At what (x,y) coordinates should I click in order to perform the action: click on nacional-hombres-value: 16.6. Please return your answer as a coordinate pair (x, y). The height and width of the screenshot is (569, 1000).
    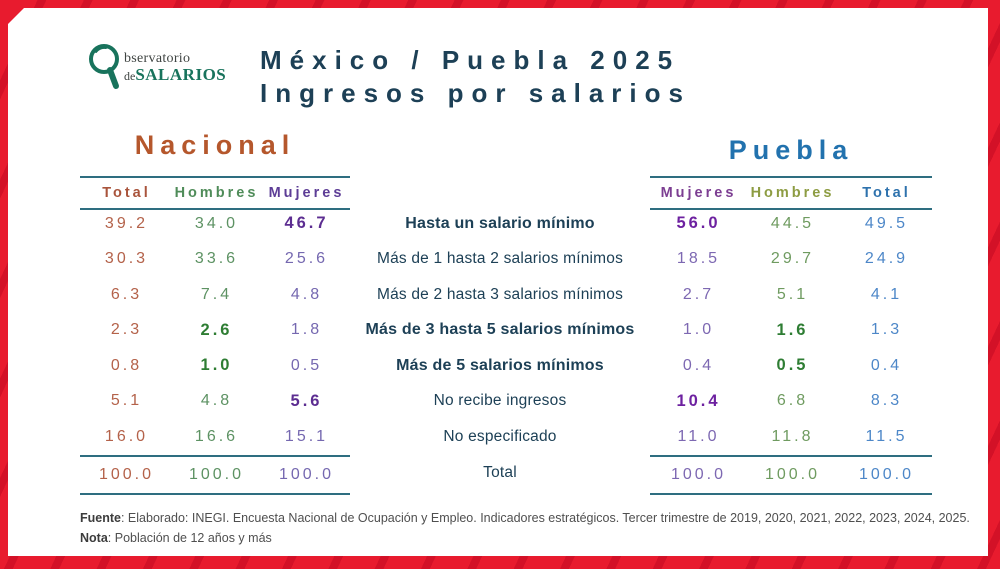
    Looking at the image, I should click on (216, 436).